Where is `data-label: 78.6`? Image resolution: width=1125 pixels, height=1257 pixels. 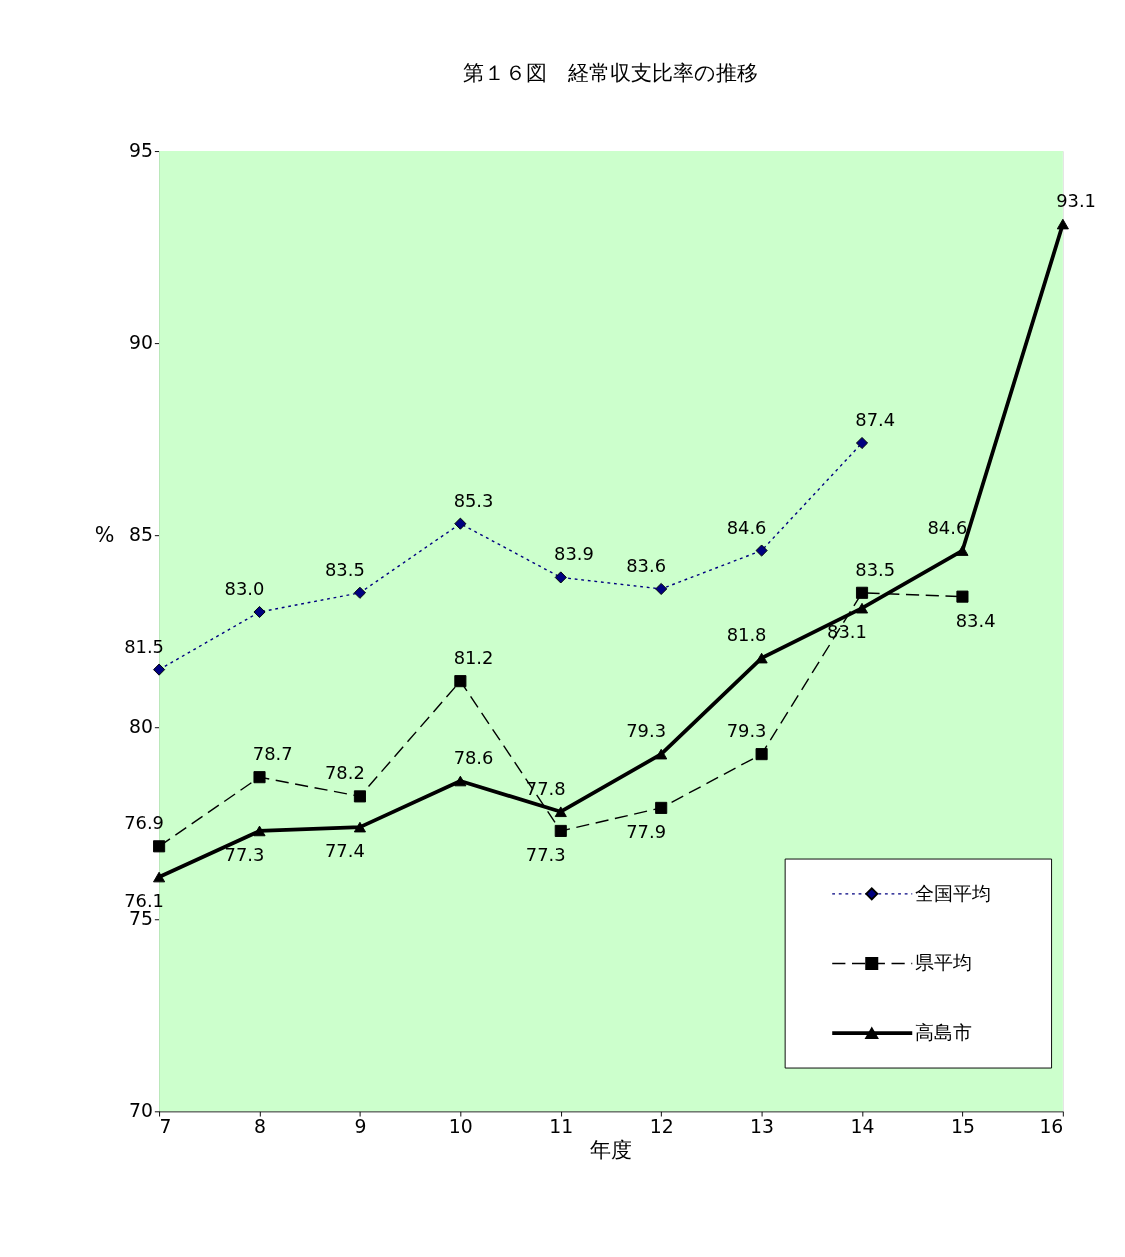 data-label: 78.6 is located at coordinates (473, 758).